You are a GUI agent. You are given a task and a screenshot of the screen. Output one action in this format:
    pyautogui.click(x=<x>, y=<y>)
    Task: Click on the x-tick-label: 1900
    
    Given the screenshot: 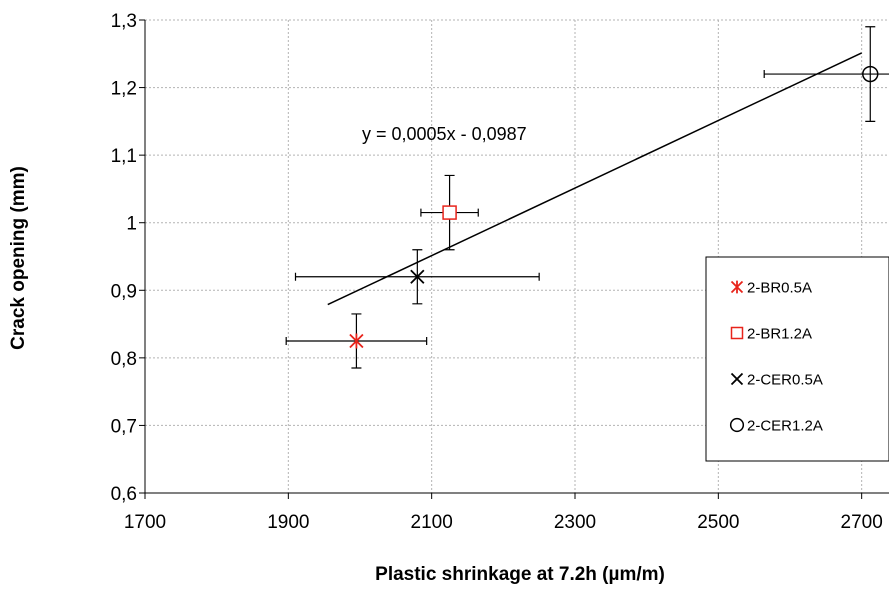 What is the action you would take?
    pyautogui.click(x=288, y=522)
    